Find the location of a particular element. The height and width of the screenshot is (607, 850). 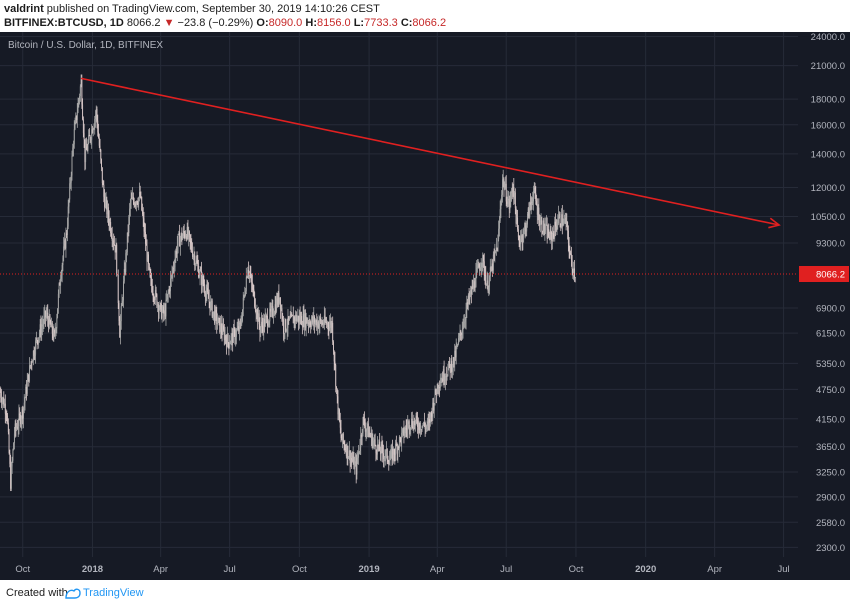

author-name: valdrint is located at coordinates (24, 9).